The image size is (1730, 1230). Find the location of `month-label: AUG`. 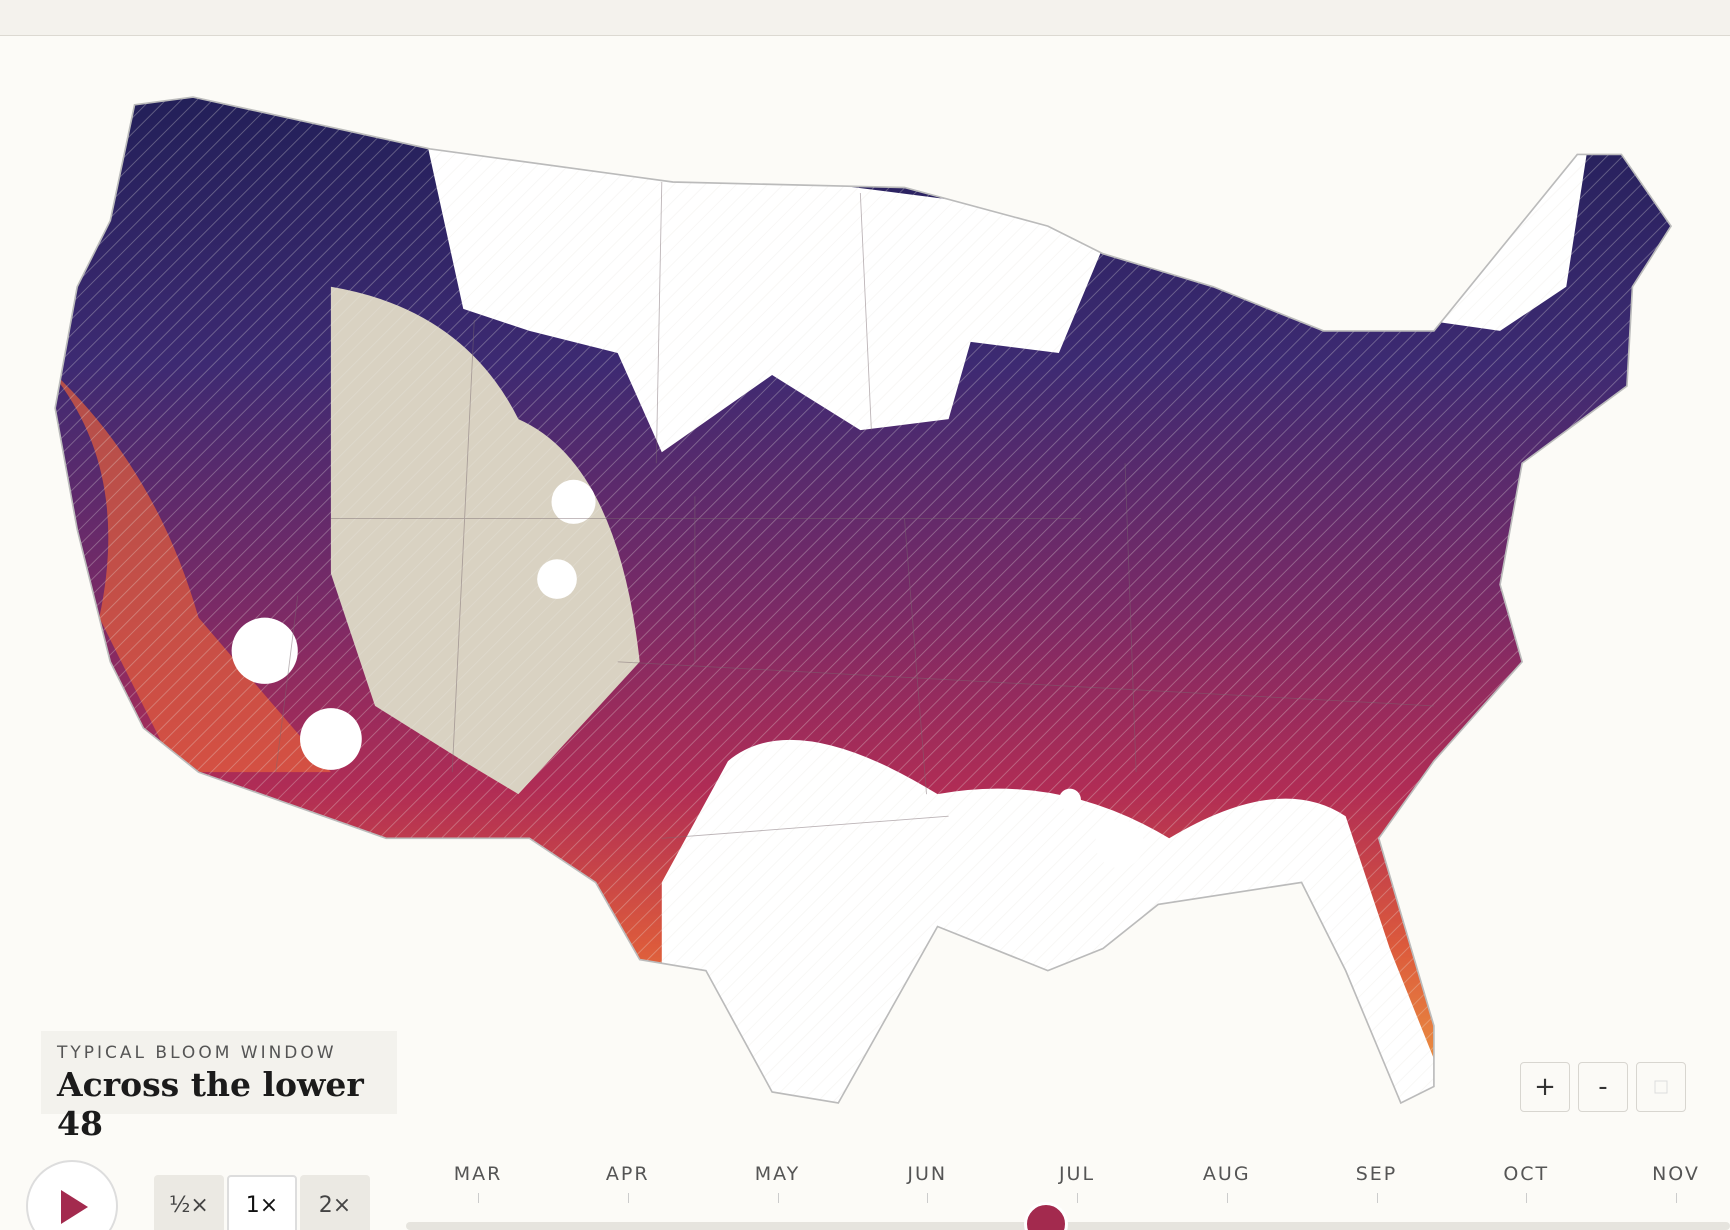

month-label: AUG is located at coordinates (1226, 1174).